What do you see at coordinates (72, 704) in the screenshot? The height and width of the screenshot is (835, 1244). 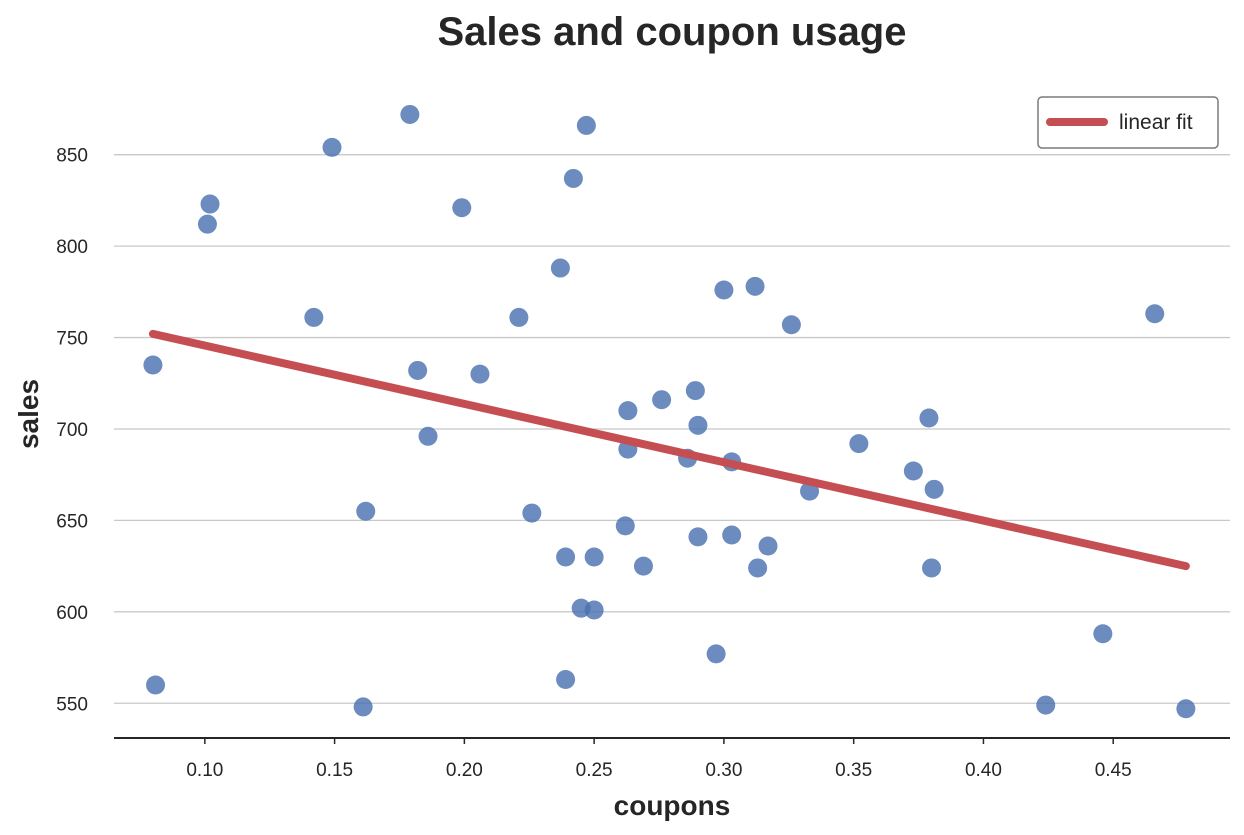 I see `y-tick-label: 550` at bounding box center [72, 704].